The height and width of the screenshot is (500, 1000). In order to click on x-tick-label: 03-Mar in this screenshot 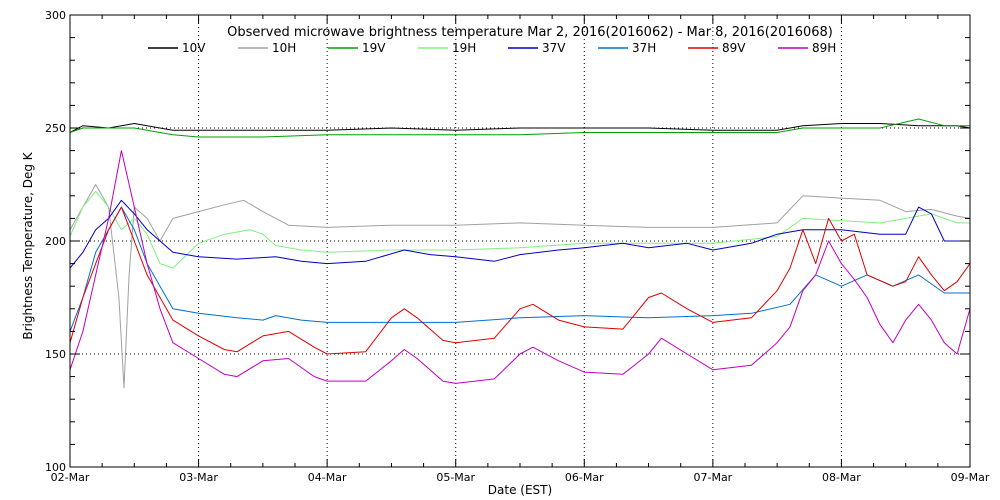, I will do `click(198, 477)`.